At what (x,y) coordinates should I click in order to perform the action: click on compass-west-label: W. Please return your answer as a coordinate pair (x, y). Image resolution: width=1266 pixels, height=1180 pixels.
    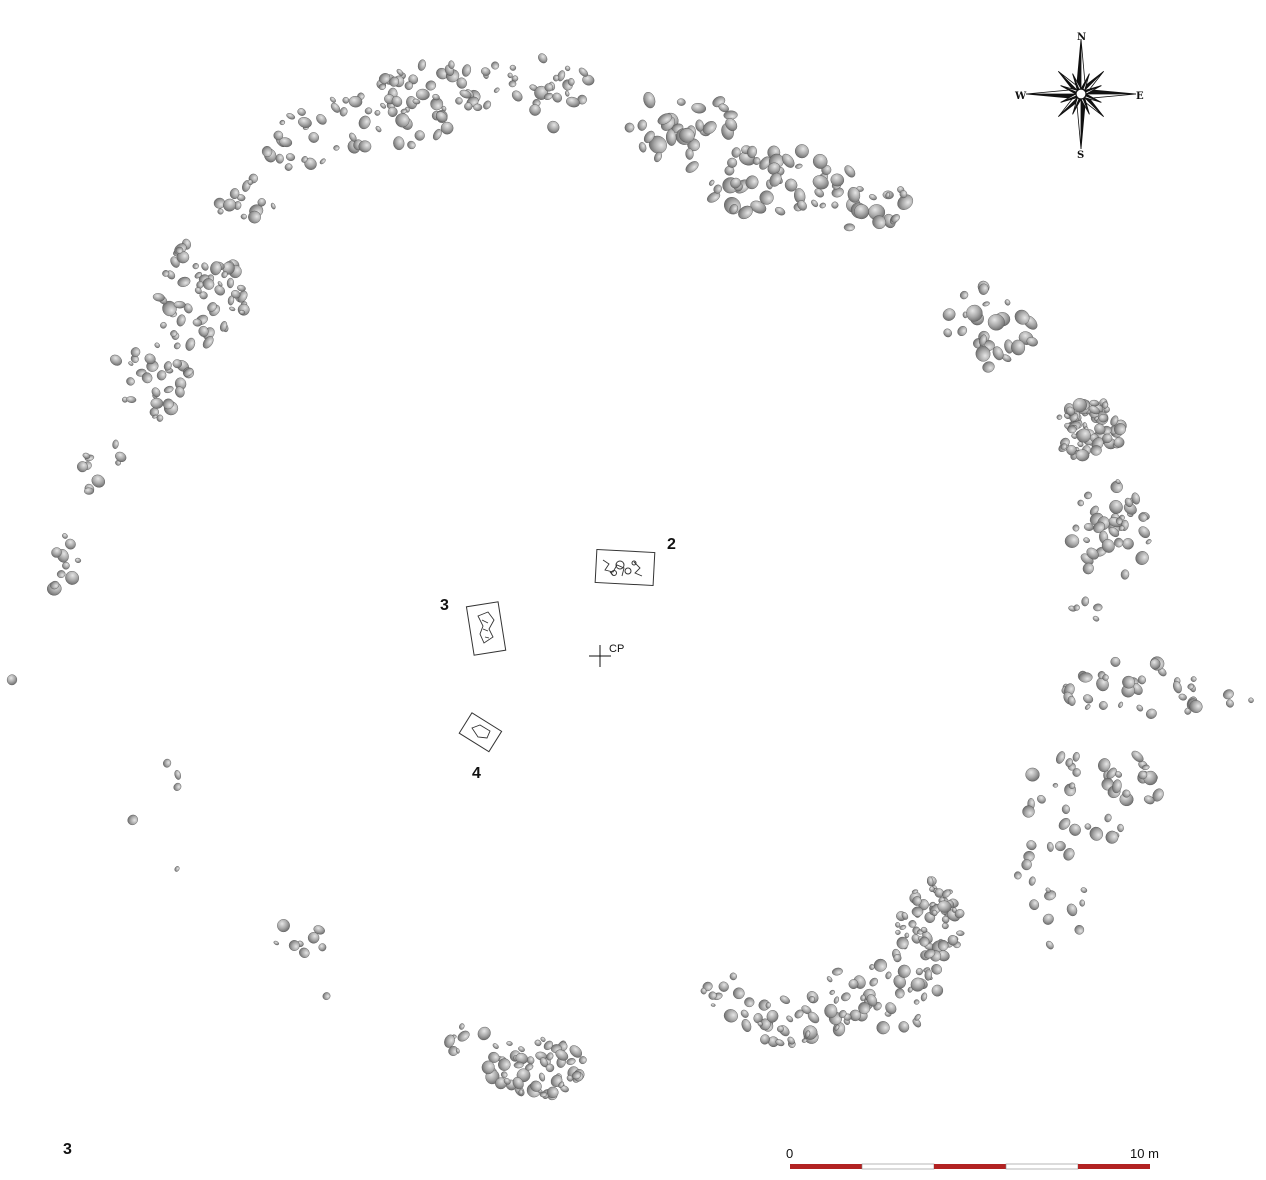
    Looking at the image, I should click on (1020, 96).